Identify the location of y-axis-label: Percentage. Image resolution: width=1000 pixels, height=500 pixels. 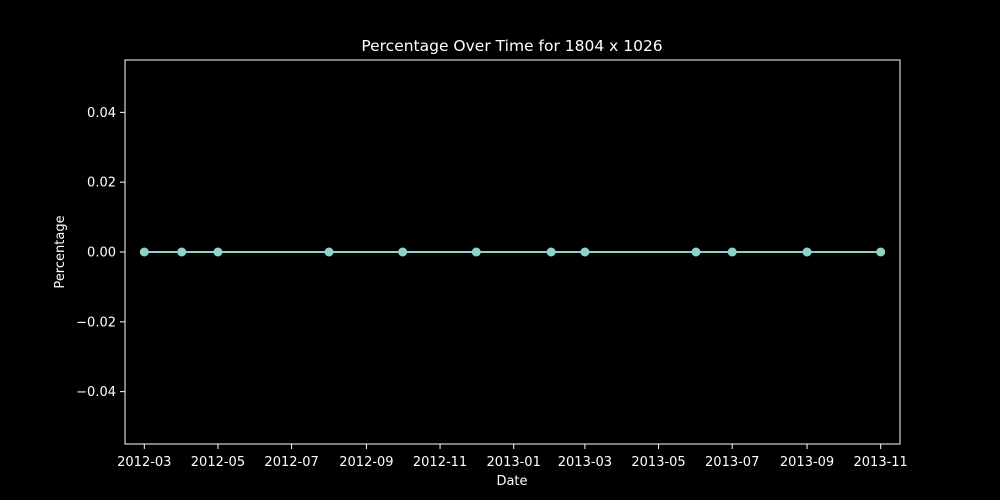
(60, 251).